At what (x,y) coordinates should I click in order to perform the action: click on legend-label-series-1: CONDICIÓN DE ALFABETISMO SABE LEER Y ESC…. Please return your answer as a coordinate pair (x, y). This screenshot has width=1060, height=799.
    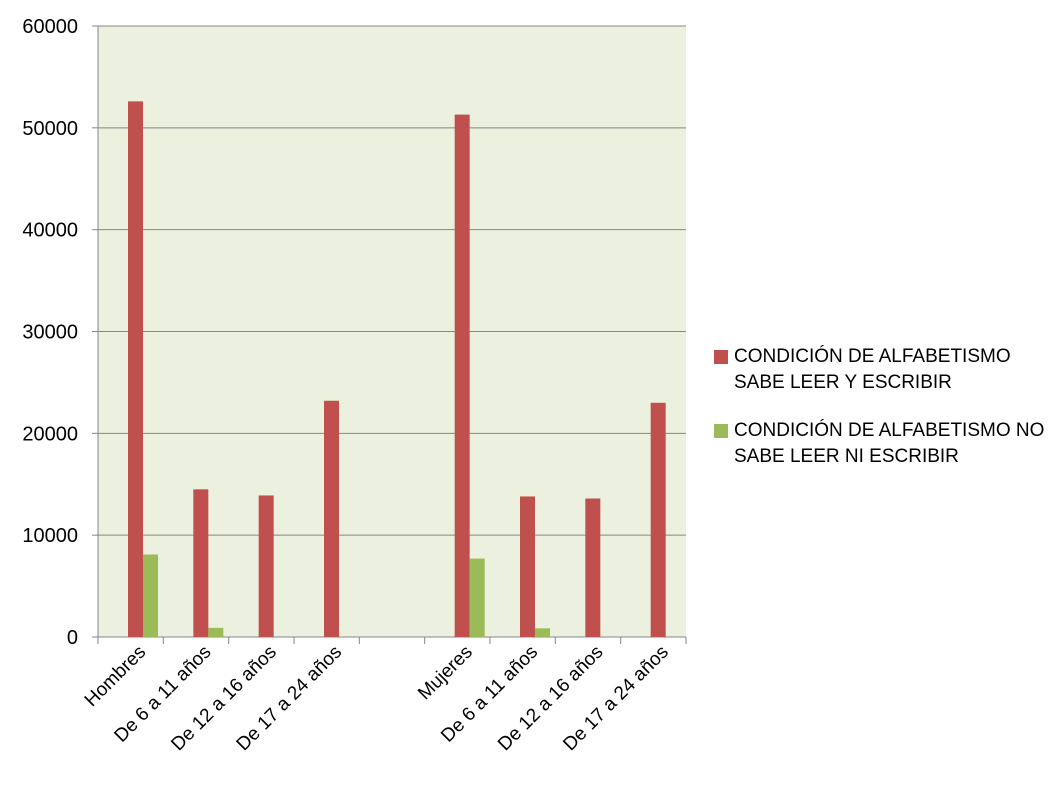
    Looking at the image, I should click on (872, 369).